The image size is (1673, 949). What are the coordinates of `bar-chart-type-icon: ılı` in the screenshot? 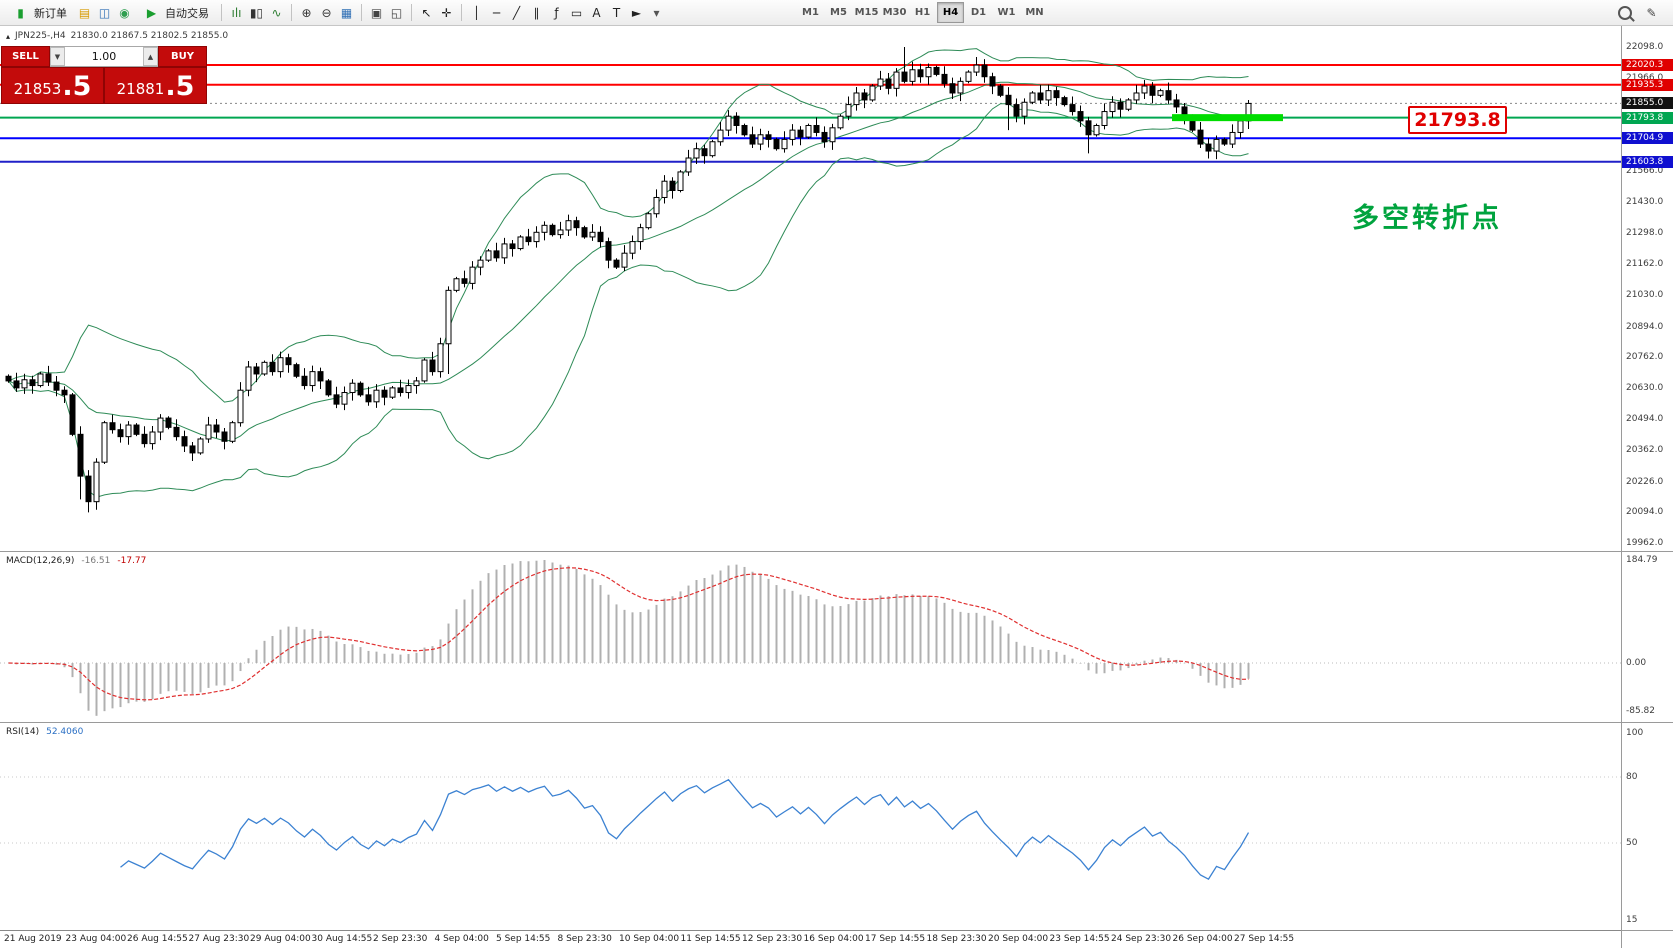 It's located at (236, 12).